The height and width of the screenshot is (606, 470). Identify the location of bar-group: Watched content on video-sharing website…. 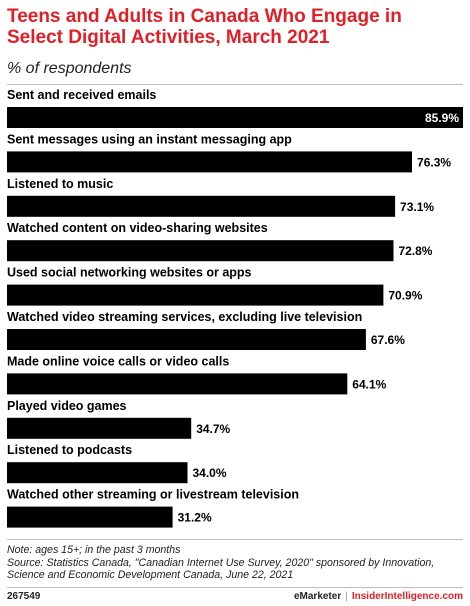
(220, 241).